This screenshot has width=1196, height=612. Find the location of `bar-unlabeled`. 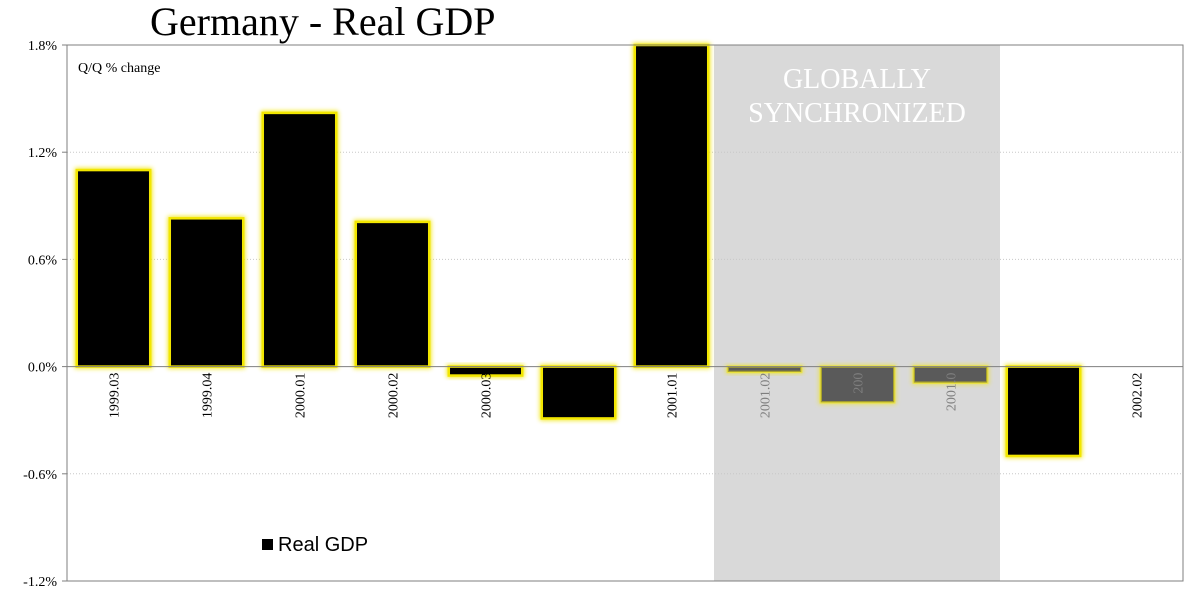

bar-unlabeled is located at coordinates (1043, 411).